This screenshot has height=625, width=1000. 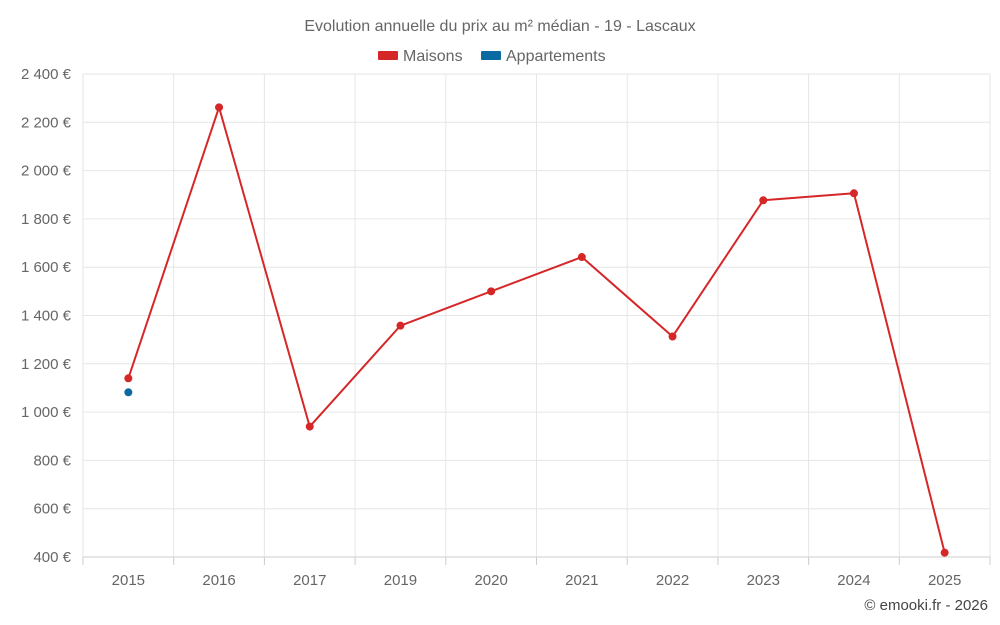 I want to click on x-tick-label: 2019, so click(x=400, y=580).